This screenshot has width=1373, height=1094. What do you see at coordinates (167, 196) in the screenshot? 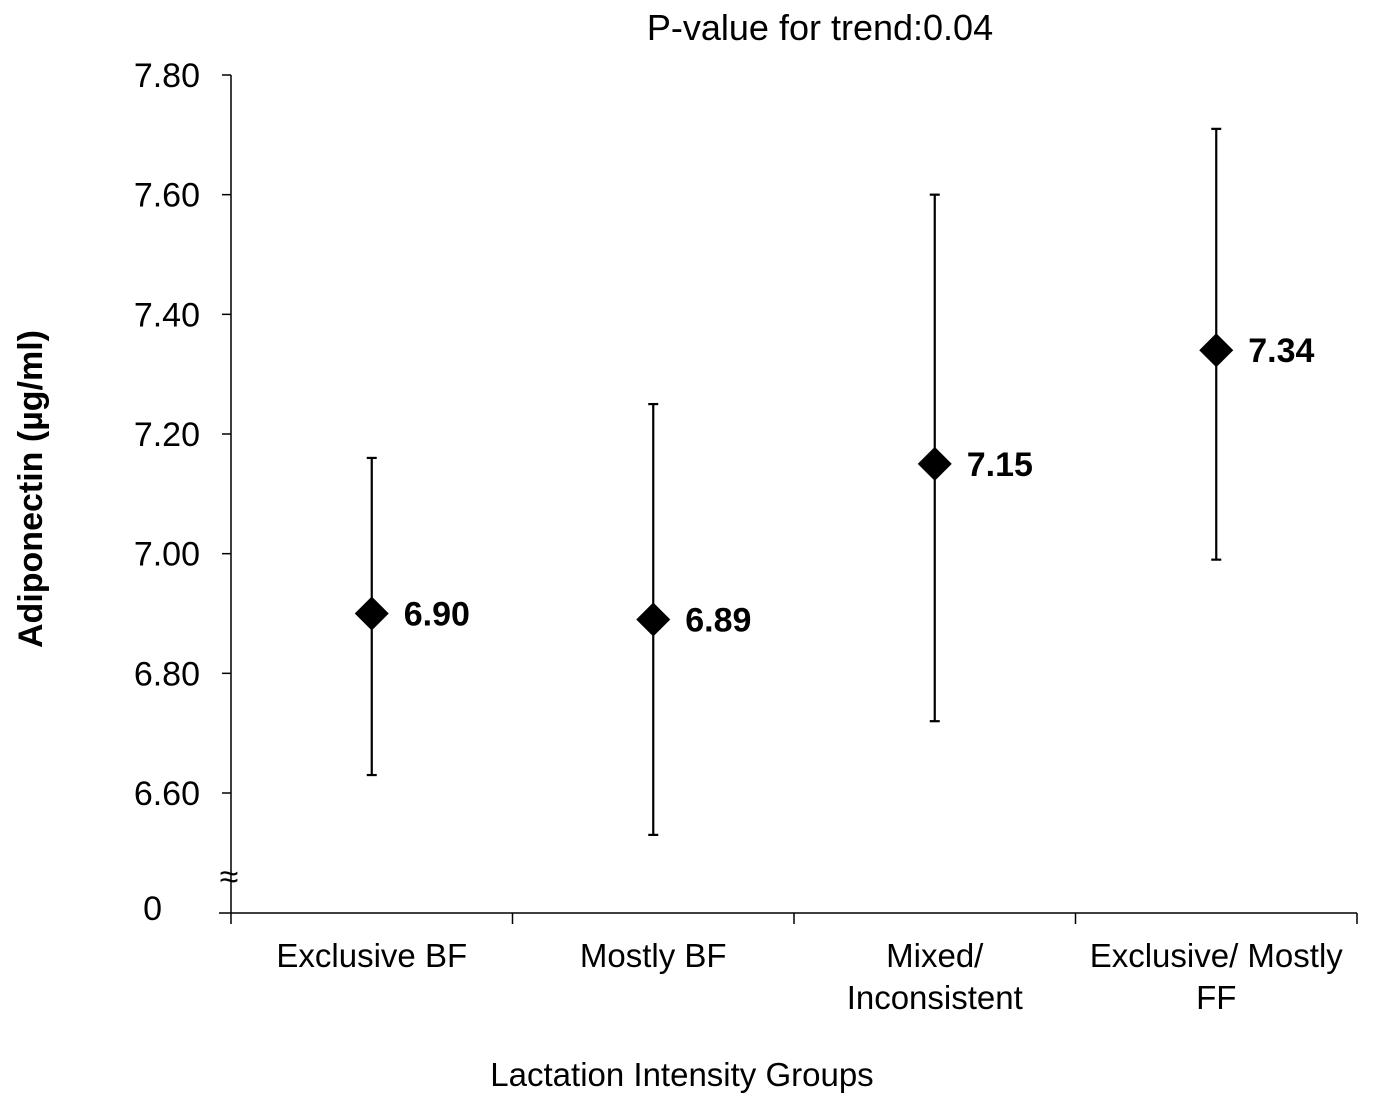
I see `y-tick-label: 7.60` at bounding box center [167, 196].